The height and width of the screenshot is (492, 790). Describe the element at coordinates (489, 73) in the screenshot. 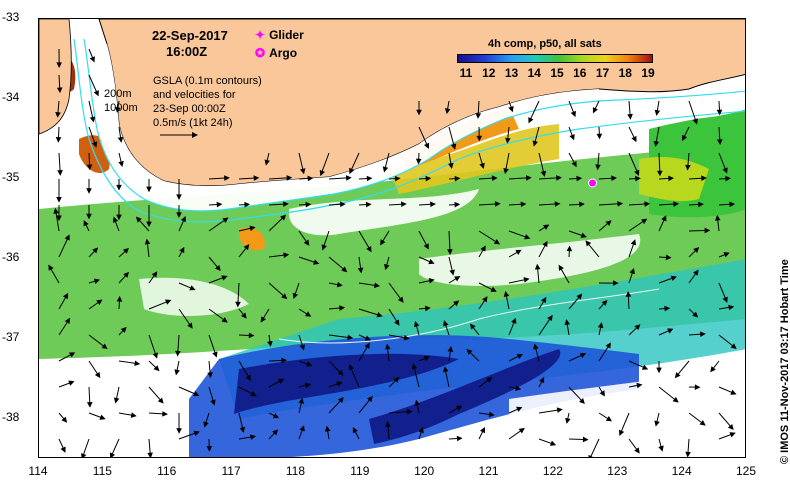

I see `colorbar-tick: 12` at that location.